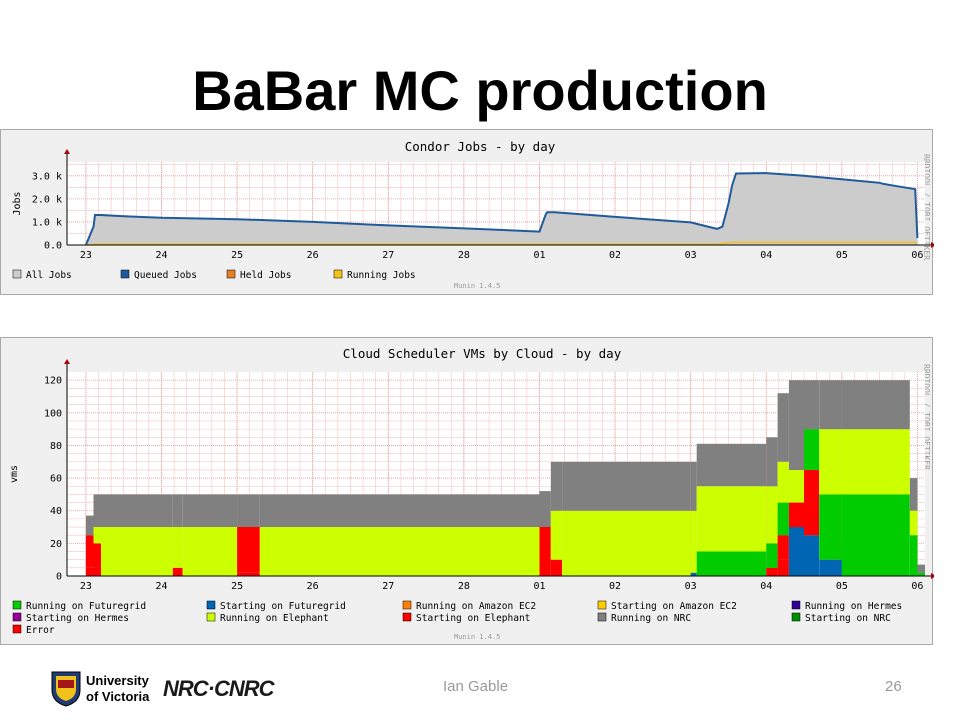  What do you see at coordinates (56, 446) in the screenshot?
I see `y-tick-label: 80` at bounding box center [56, 446].